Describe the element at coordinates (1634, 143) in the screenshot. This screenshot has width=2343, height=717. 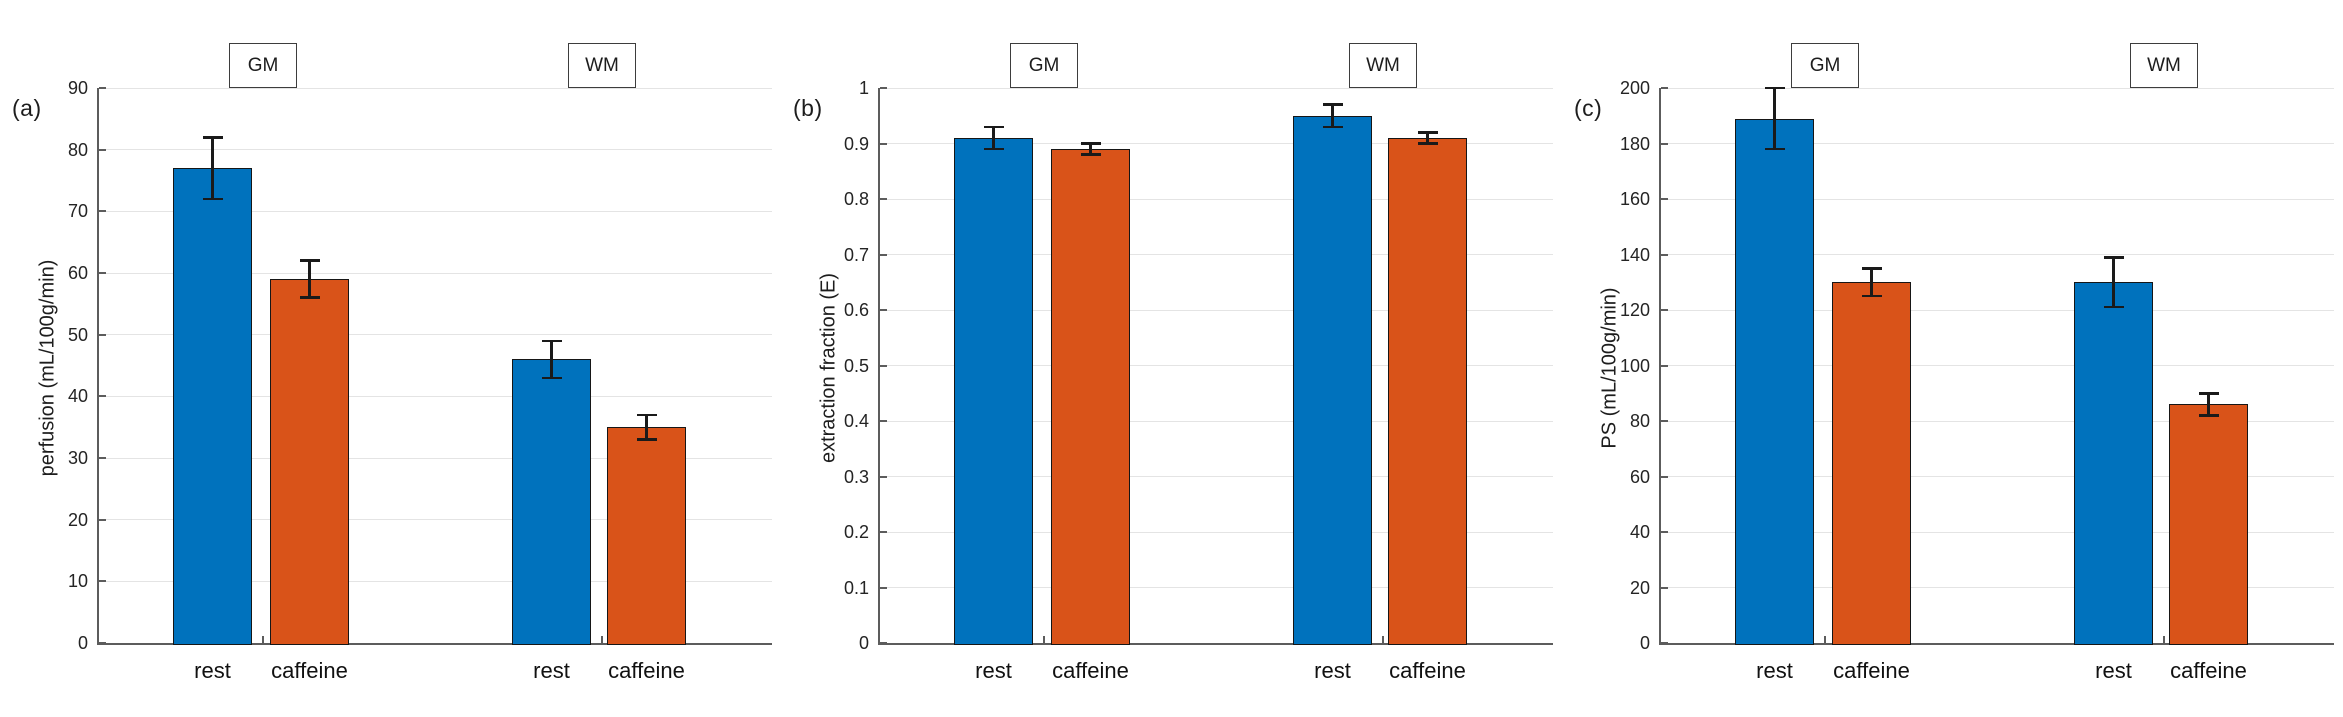
I see `y-tick-label: 180` at that location.